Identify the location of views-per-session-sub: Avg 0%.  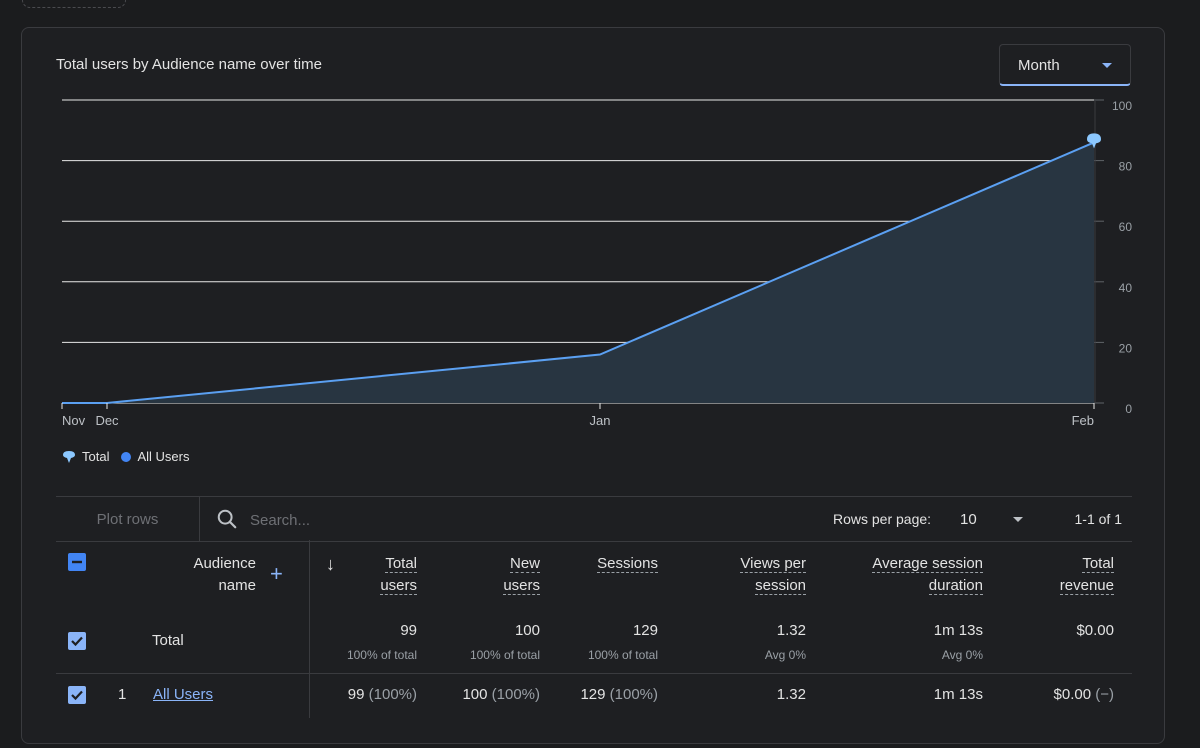
(785, 655).